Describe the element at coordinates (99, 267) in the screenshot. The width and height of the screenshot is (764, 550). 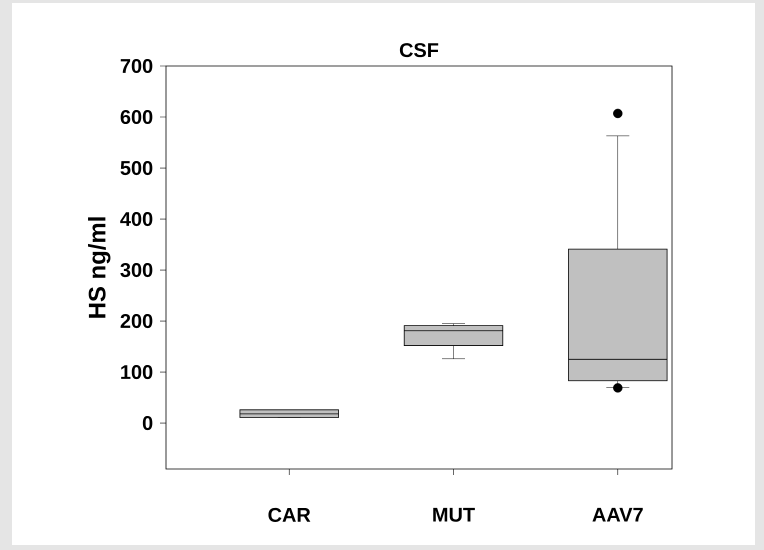
I see `y-axis-title: HS ng/ml` at that location.